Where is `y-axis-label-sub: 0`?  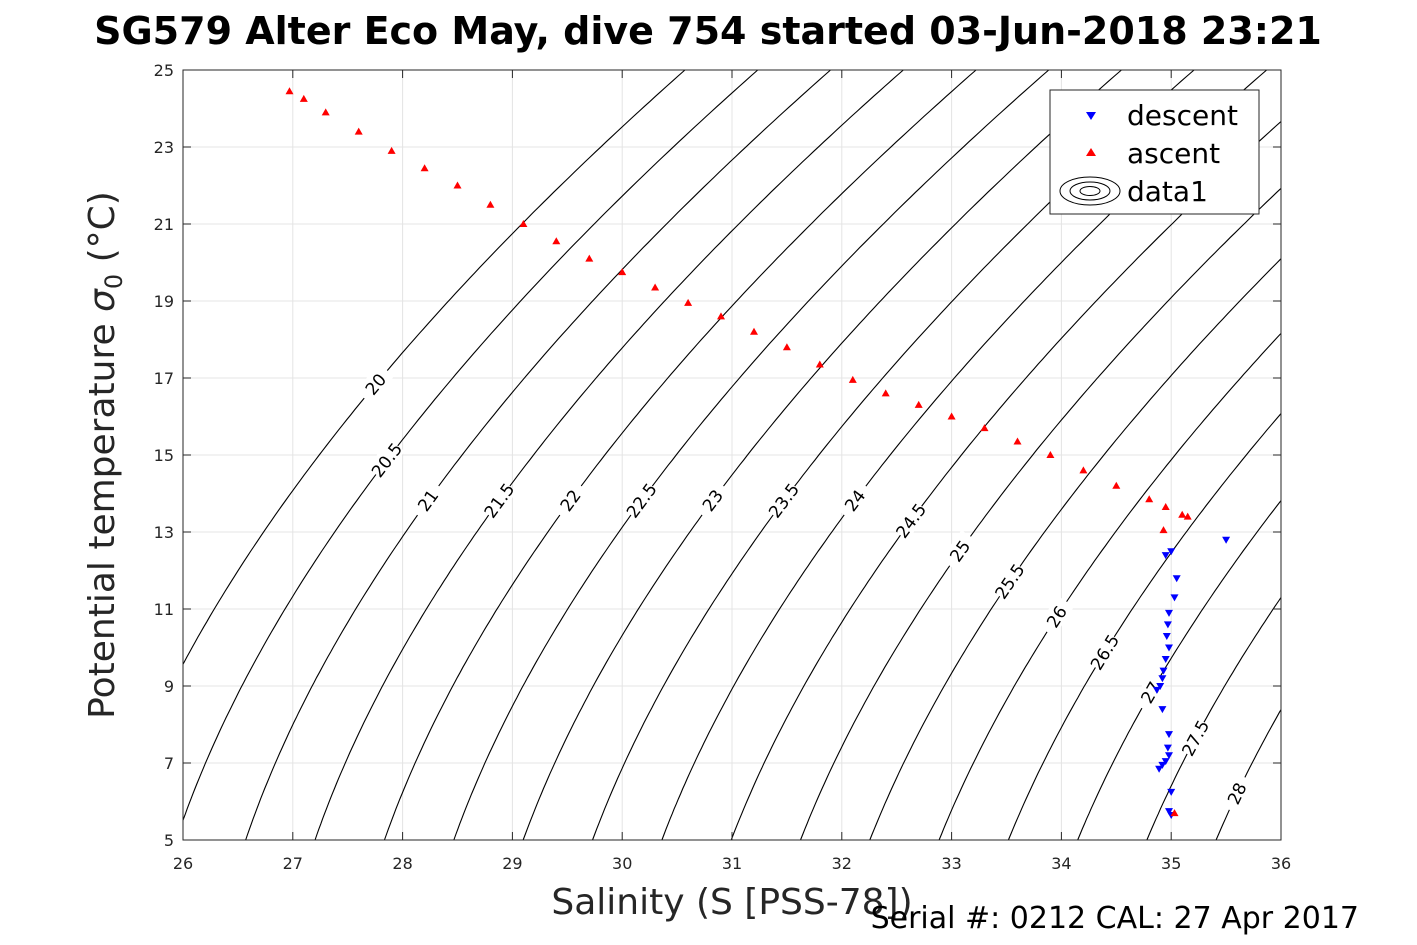 y-axis-label-sub: 0 is located at coordinates (114, 281).